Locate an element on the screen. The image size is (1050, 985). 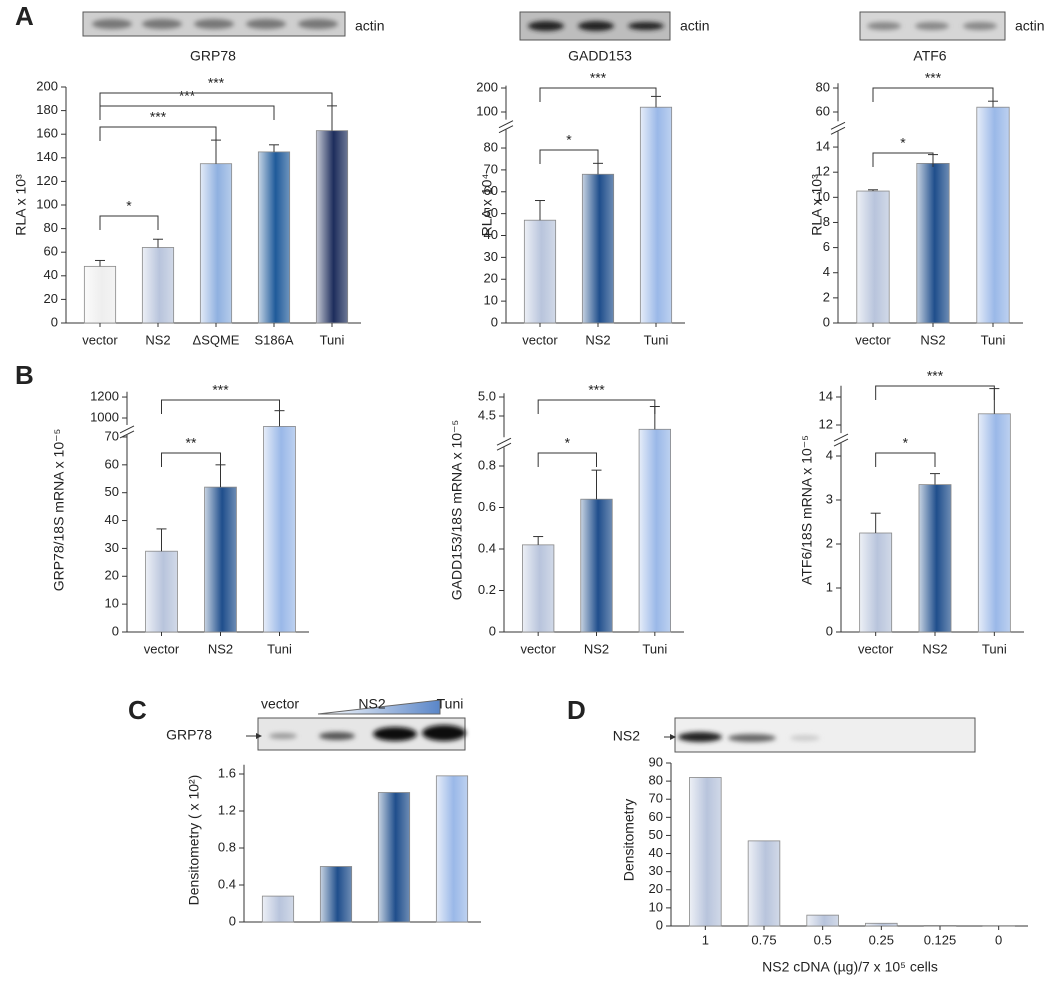
y-tick-label: 120 is located at coordinates (47, 180).